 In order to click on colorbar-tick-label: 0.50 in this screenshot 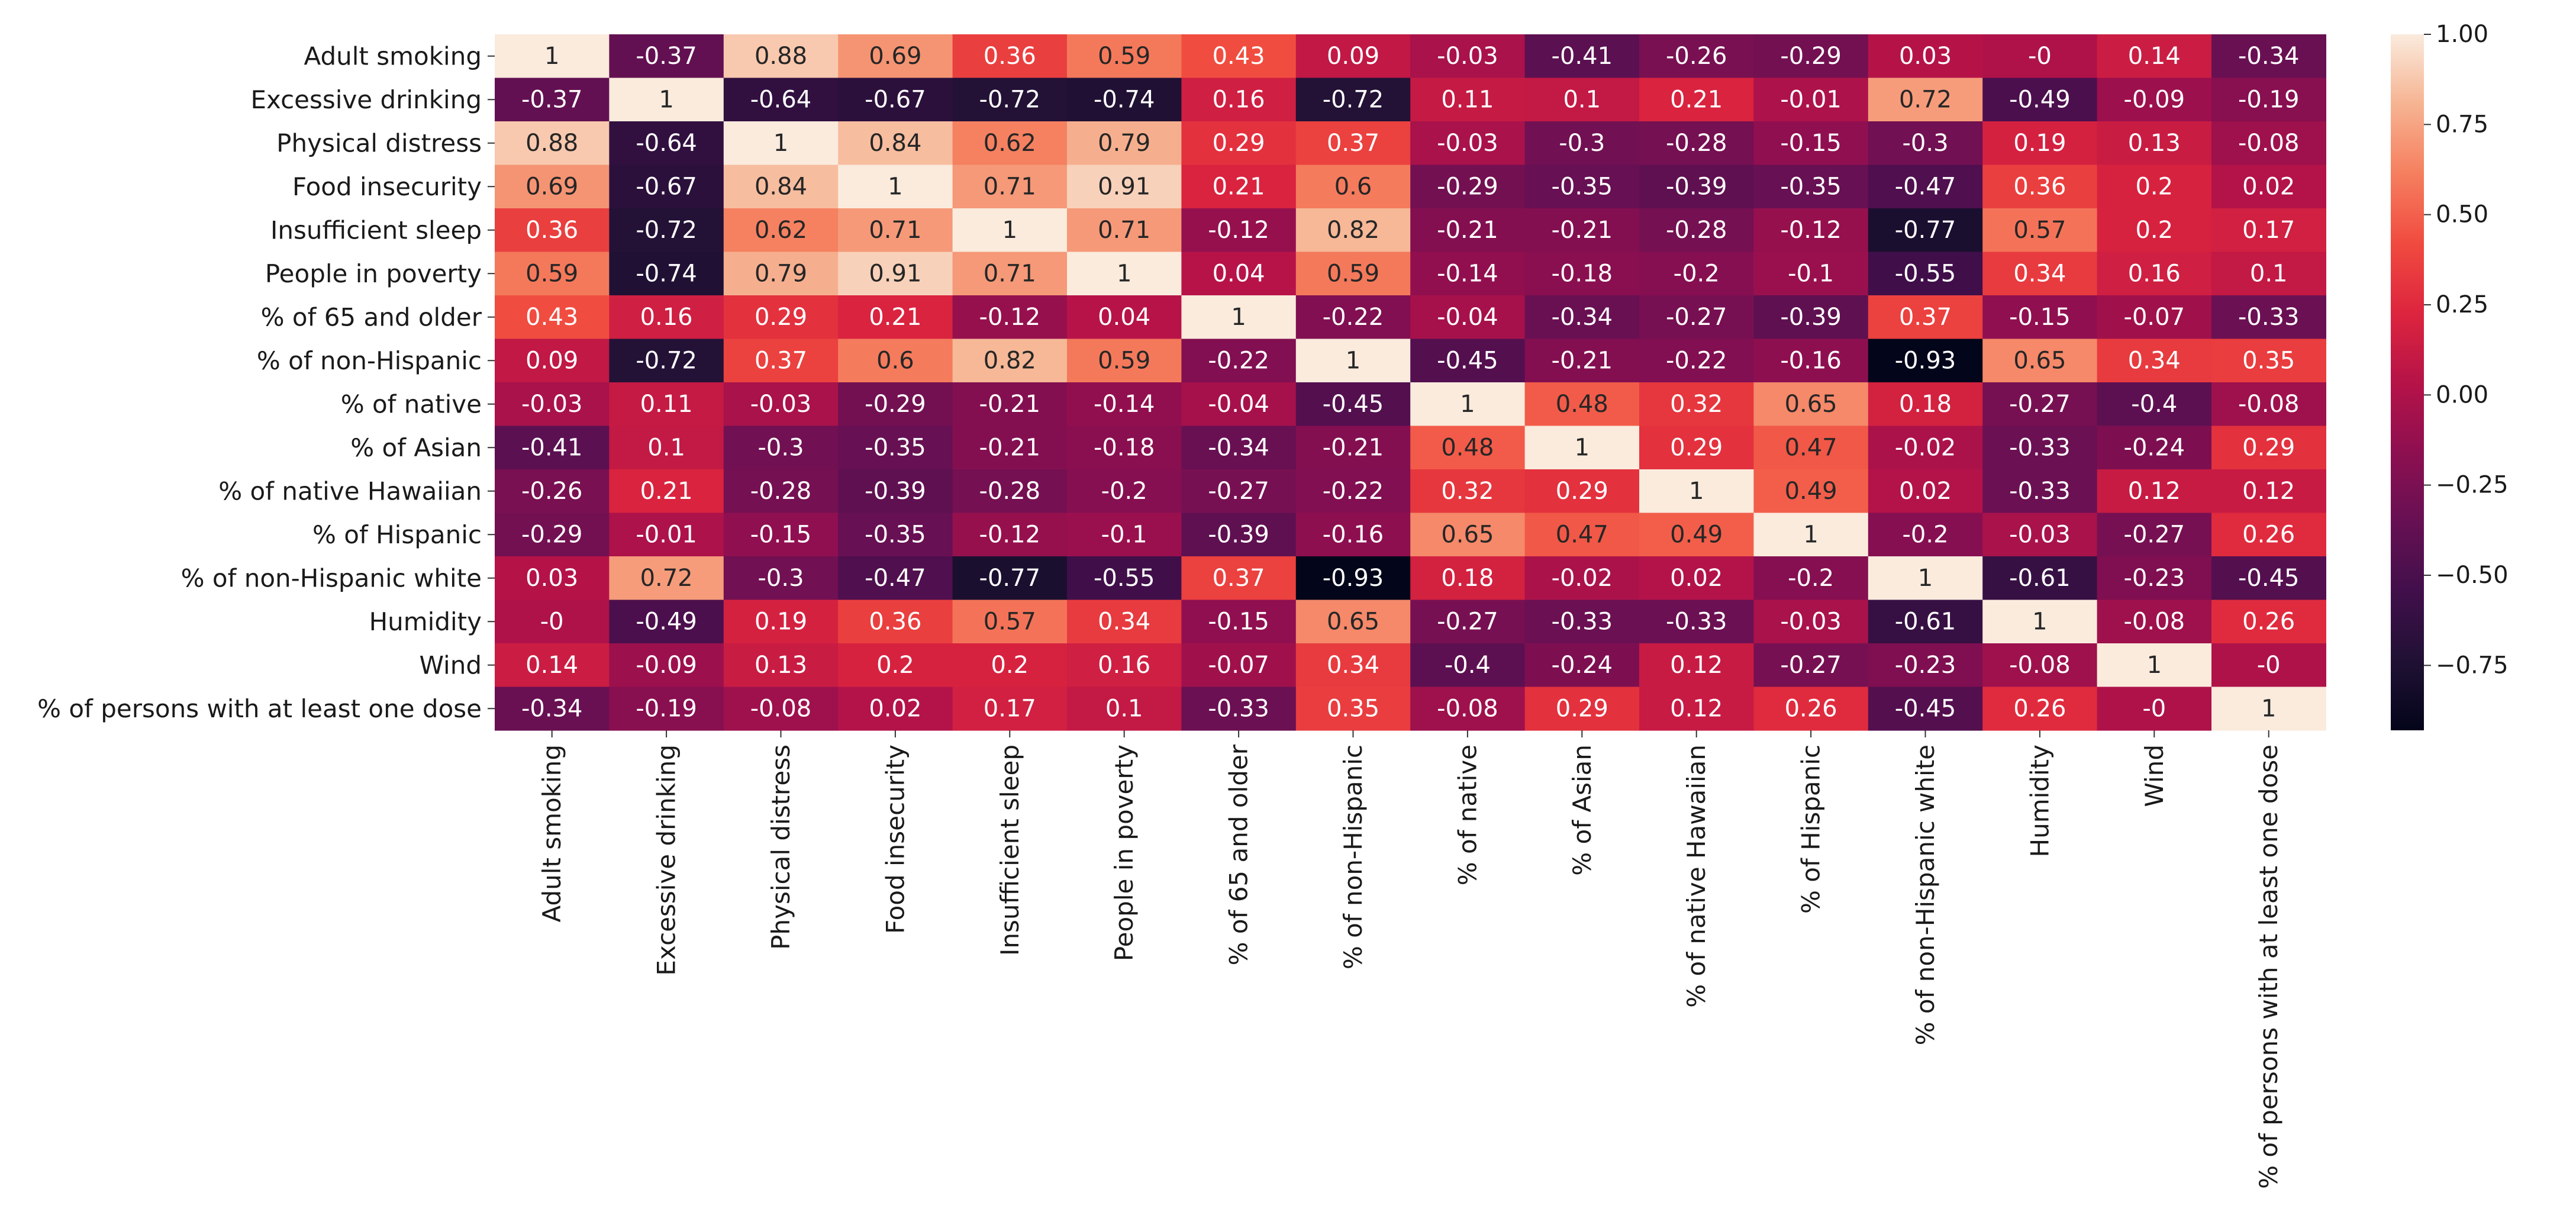, I will do `click(2462, 214)`.